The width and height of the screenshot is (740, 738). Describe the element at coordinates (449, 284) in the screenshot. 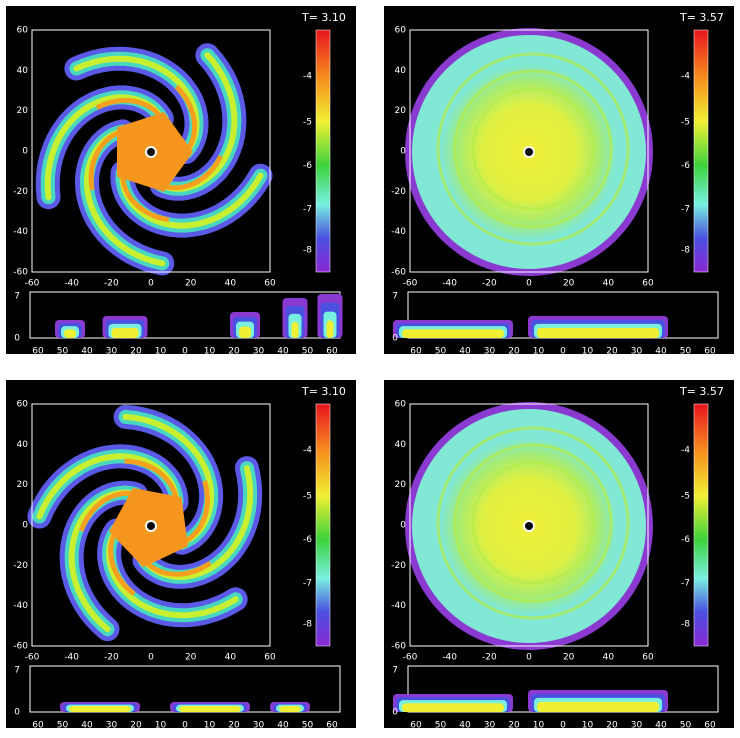

I see `x-tick-label: -40` at that location.